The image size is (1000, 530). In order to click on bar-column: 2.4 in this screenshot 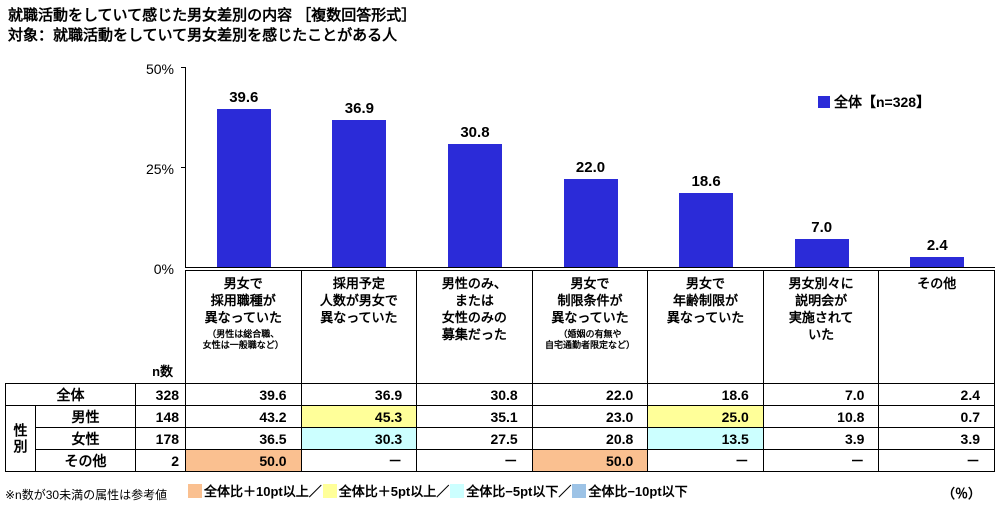, I will do `click(937, 167)`.